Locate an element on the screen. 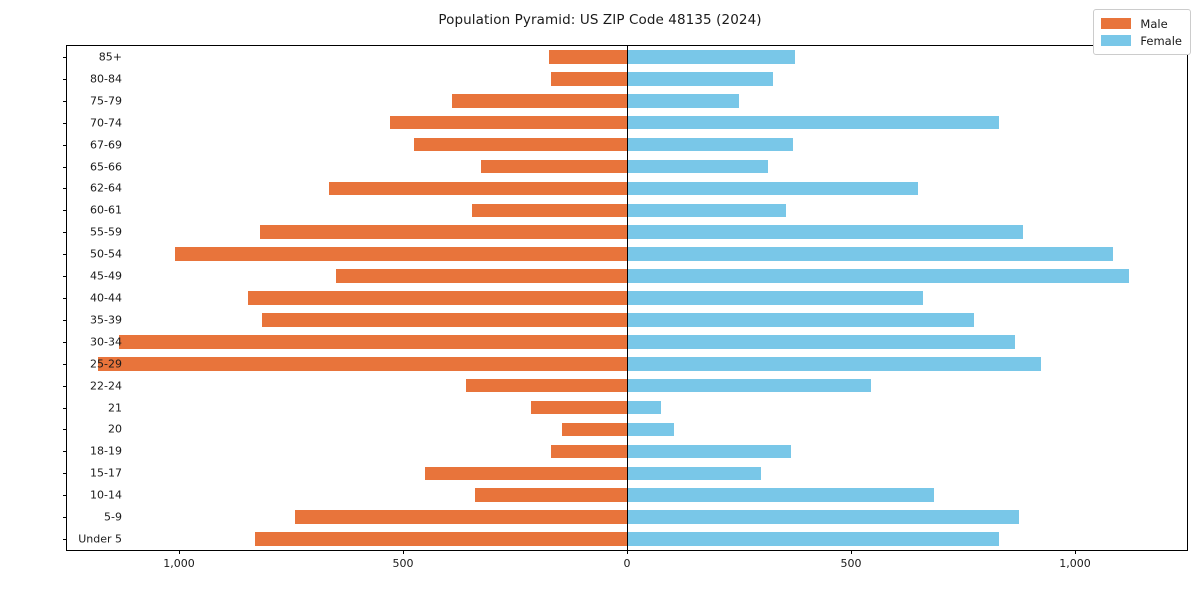 The width and height of the screenshot is (1200, 600). legend-swatch-male is located at coordinates (1116, 23).